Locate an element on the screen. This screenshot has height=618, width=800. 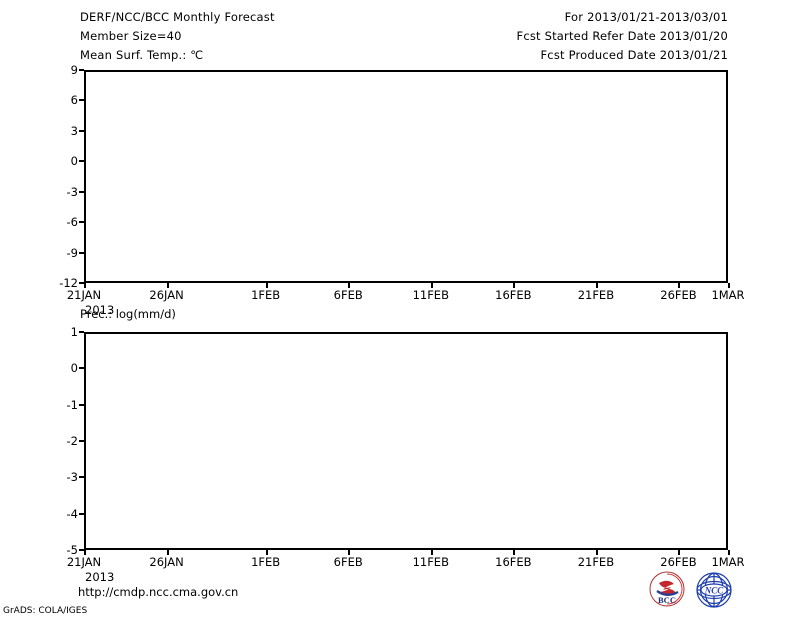
ncc-logo-text: NCC is located at coordinates (714, 591).